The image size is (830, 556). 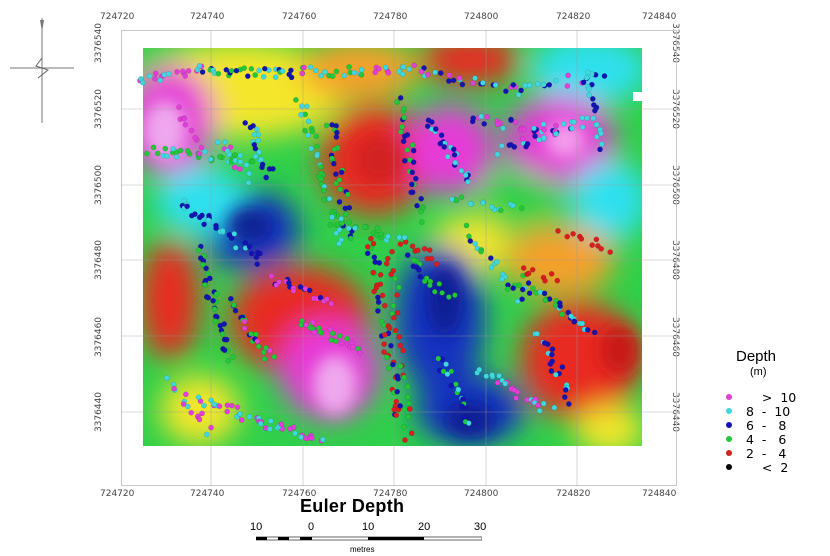 I want to click on legend-swatch, so click(x=729, y=411).